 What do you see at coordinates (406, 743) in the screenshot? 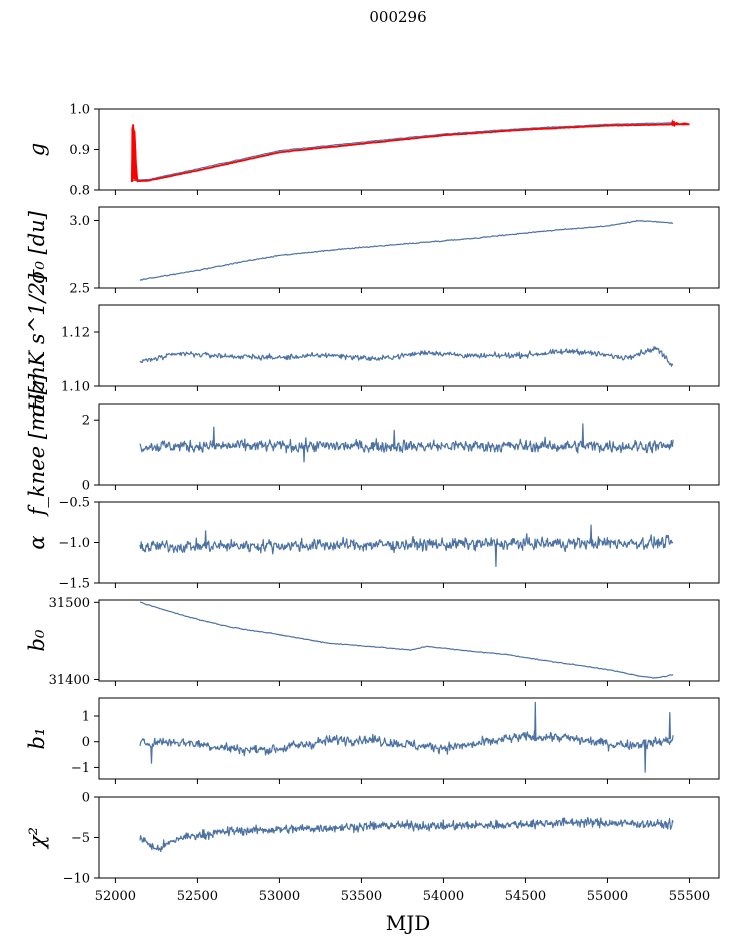
I see `b1-series-line` at bounding box center [406, 743].